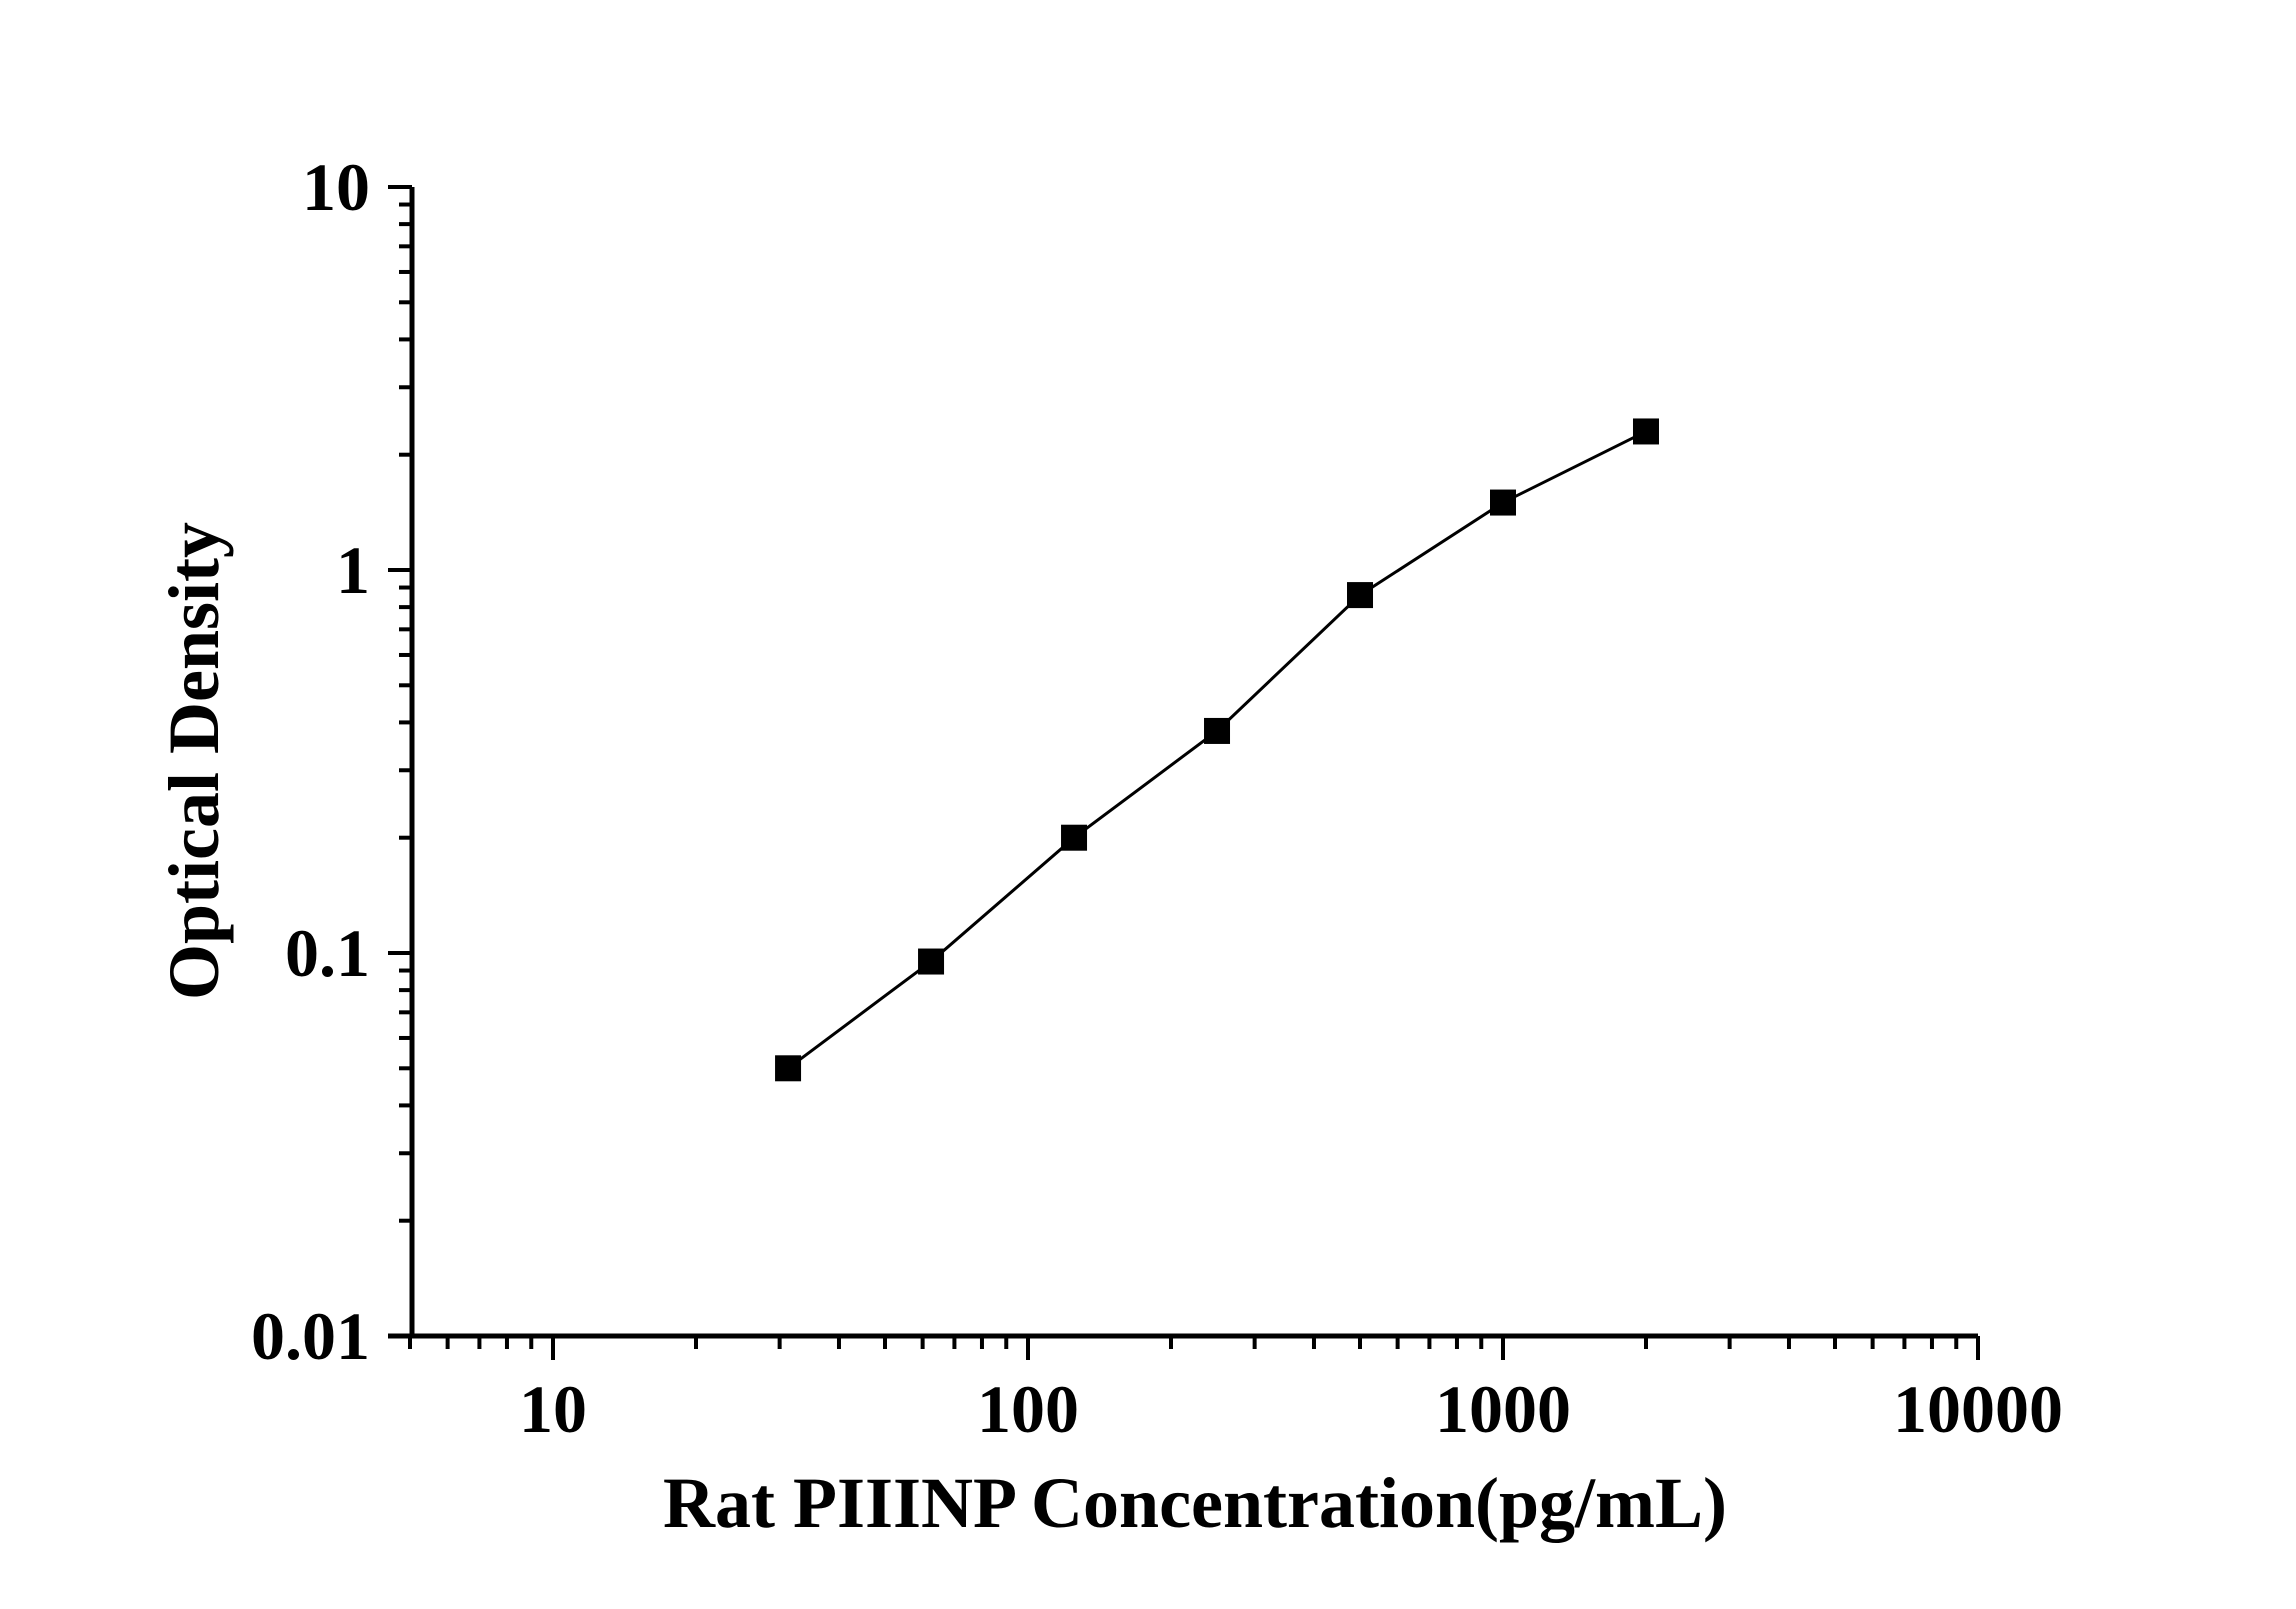 The height and width of the screenshot is (1609, 2296). What do you see at coordinates (1028, 1409) in the screenshot?
I see `x-axis-tick-label: 100` at bounding box center [1028, 1409].